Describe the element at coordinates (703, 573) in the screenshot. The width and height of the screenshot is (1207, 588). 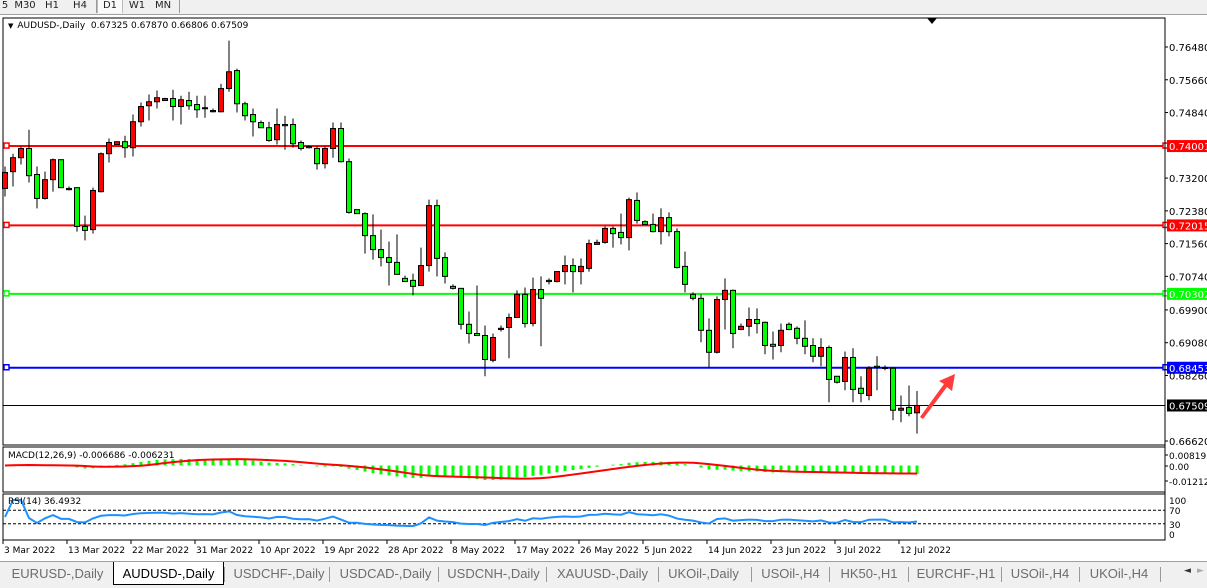
I see `chart-tab: UKOil-,Daily` at that location.